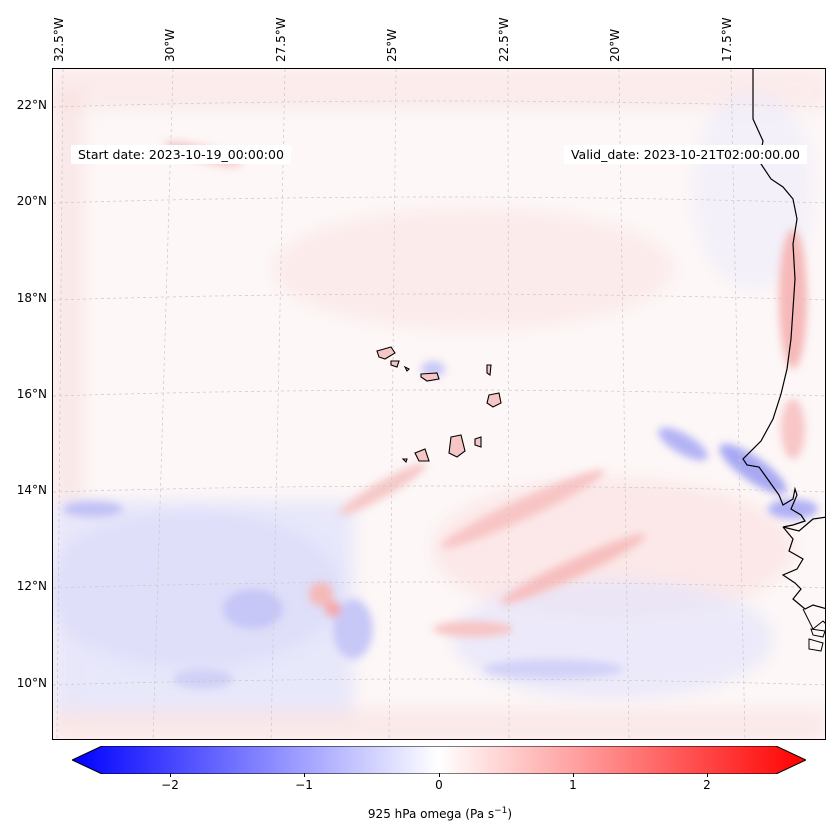 This screenshot has width=837, height=839. What do you see at coordinates (727, 39) in the screenshot?
I see `lon-label: 17.5°W` at bounding box center [727, 39].